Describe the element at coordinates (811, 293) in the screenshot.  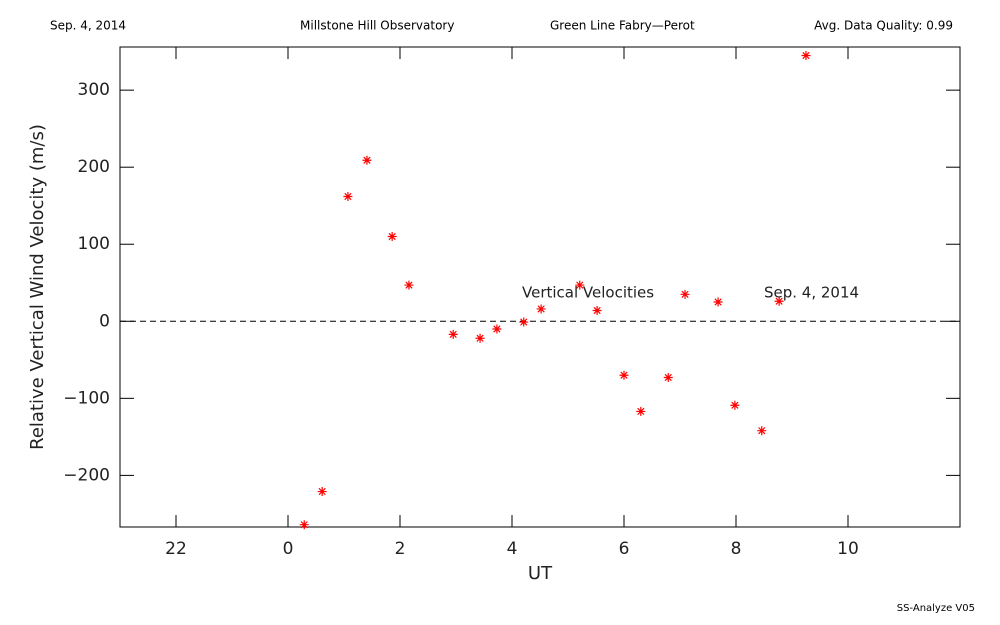
I see `annotation: Sep. 4, 2014` at that location.